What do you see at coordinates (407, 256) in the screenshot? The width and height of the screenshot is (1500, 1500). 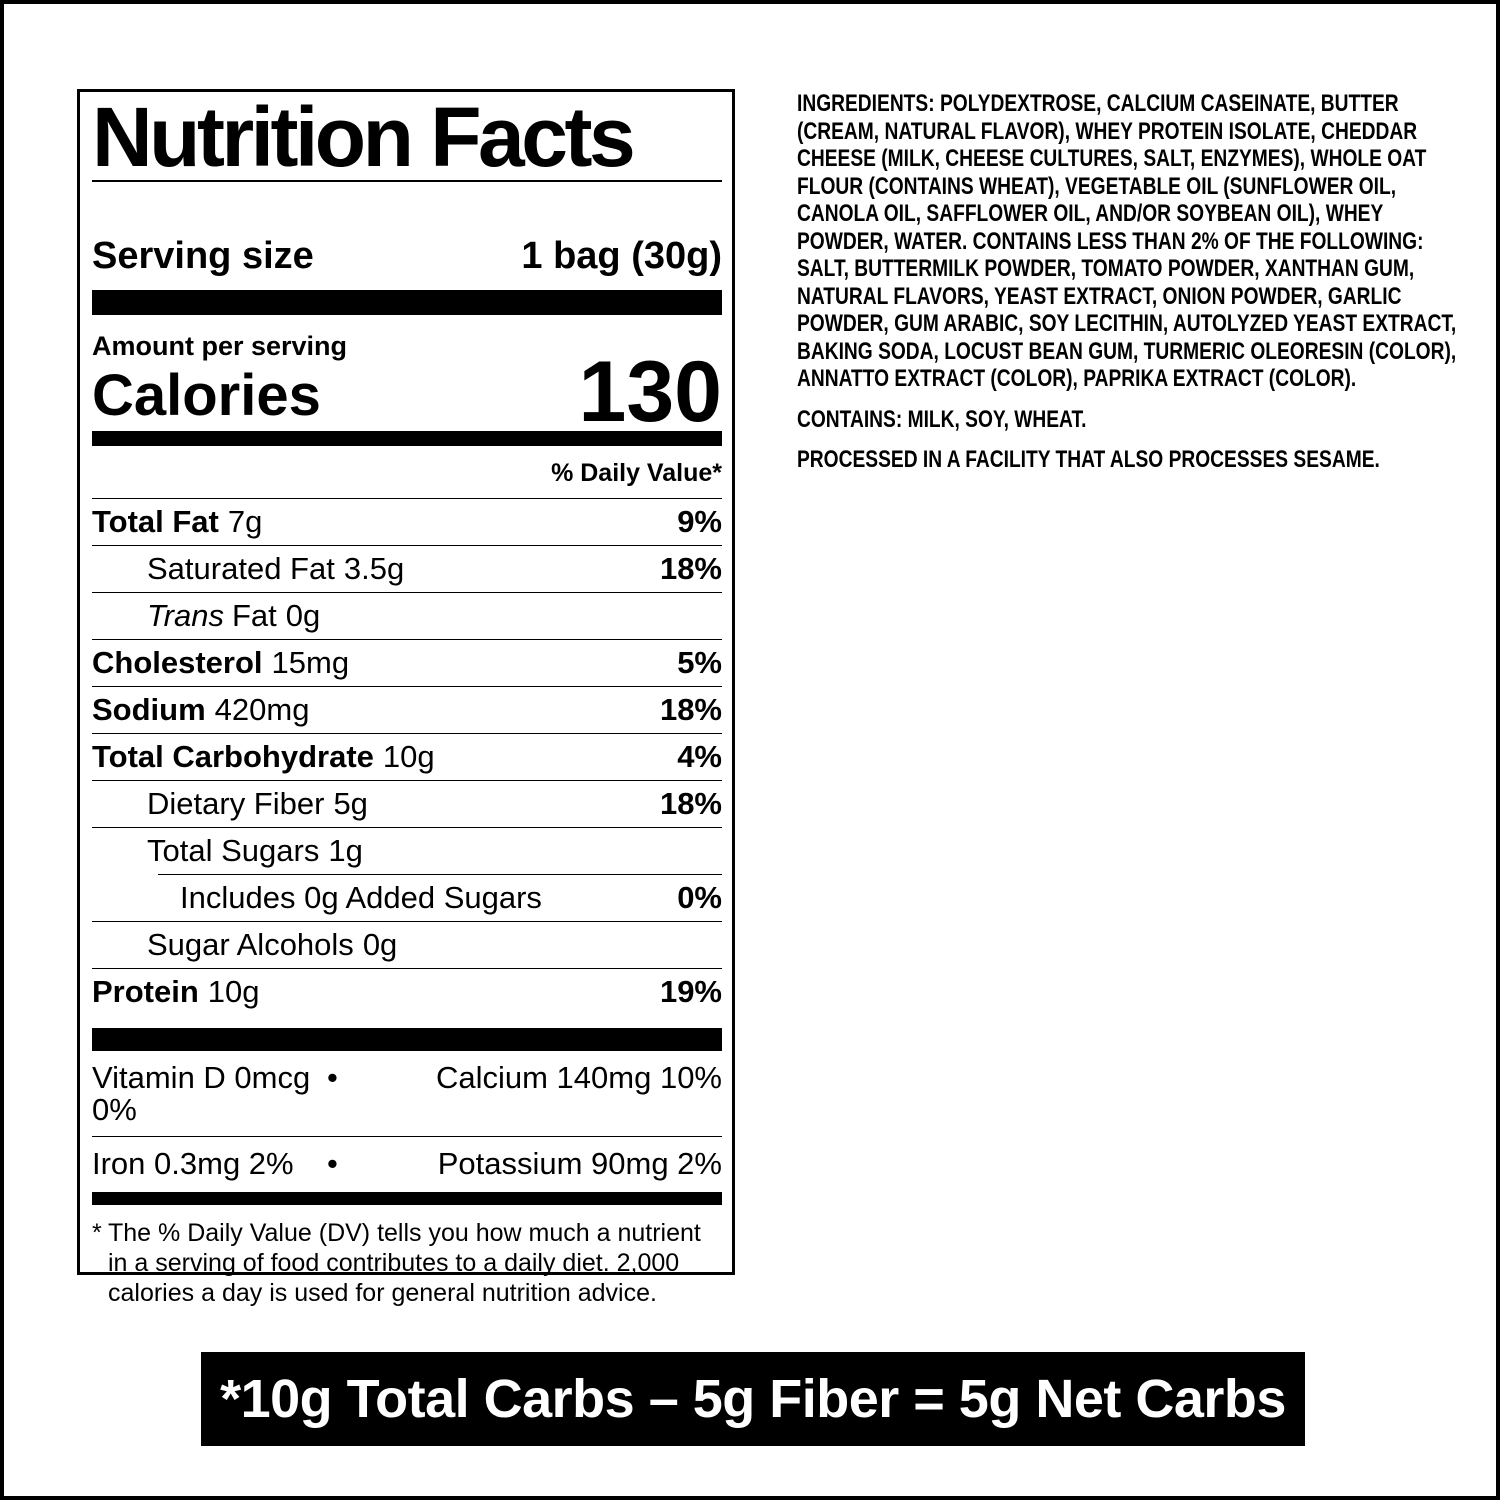 I see `serving-size-row: Serving size 1 bag (30g)` at bounding box center [407, 256].